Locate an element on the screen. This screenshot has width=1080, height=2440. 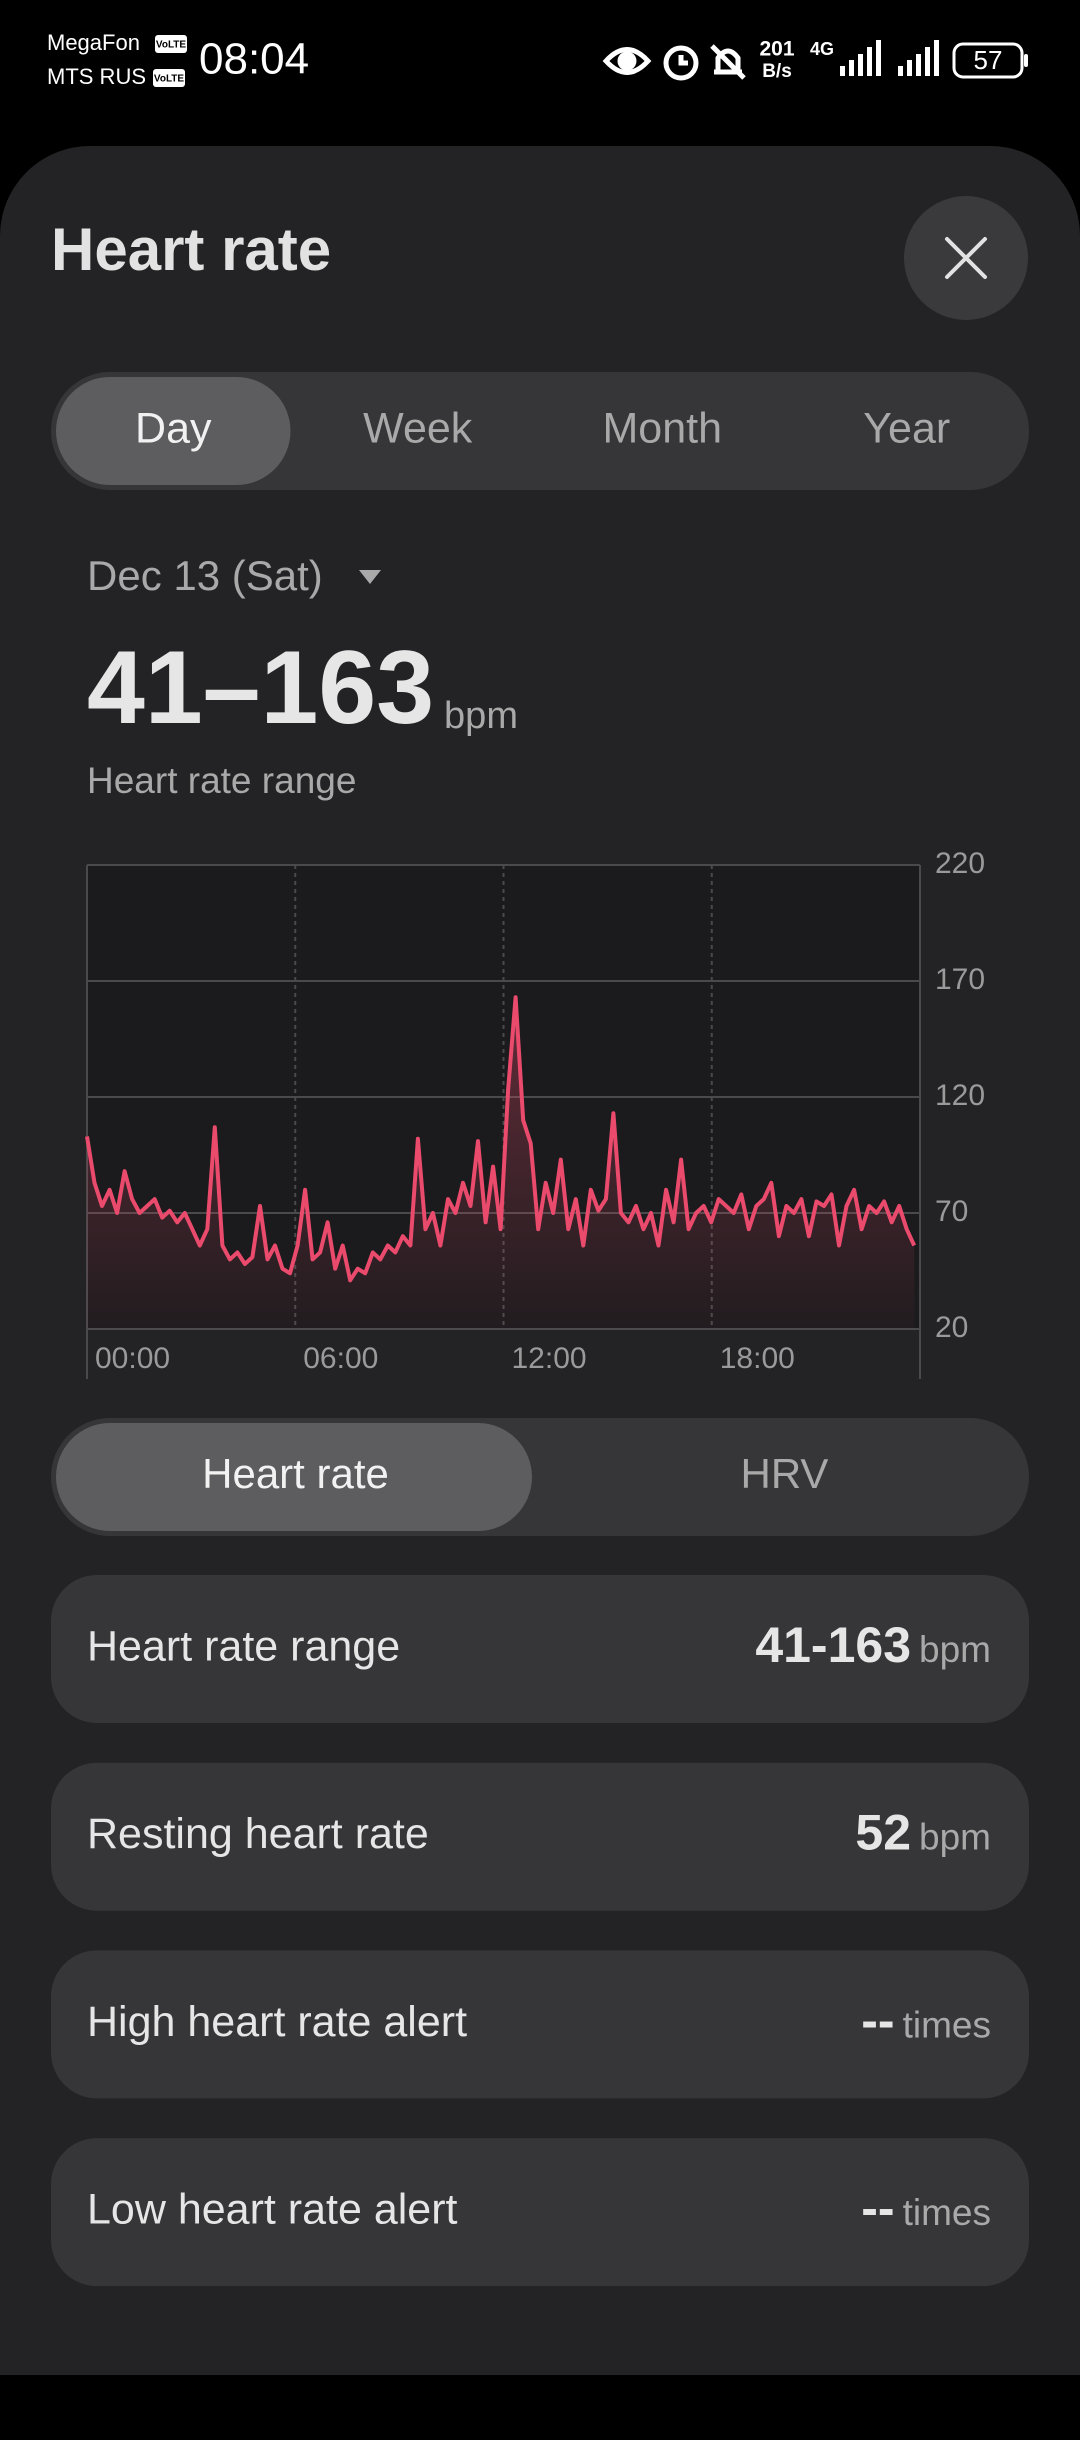
carrier: MegaFon is located at coordinates (93, 42).